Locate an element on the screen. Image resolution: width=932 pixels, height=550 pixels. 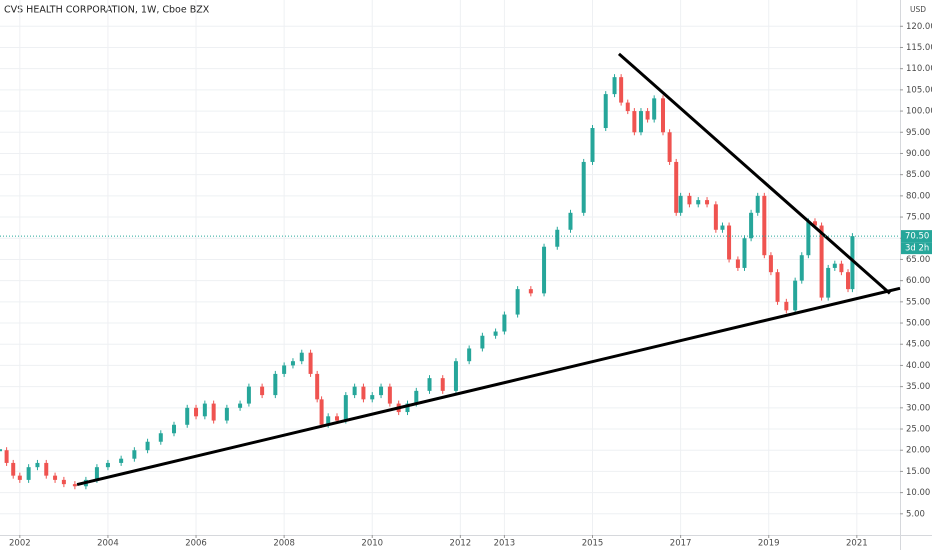
y-tick-label: 5.00 is located at coordinates (915, 514).